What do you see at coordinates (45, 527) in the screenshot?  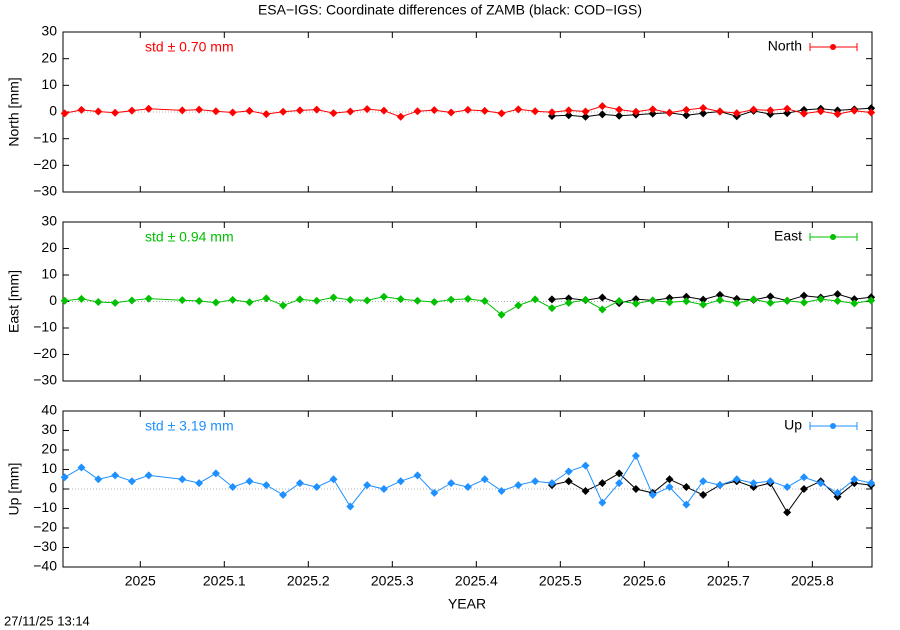 I see `y-tick-label: −20` at bounding box center [45, 527].